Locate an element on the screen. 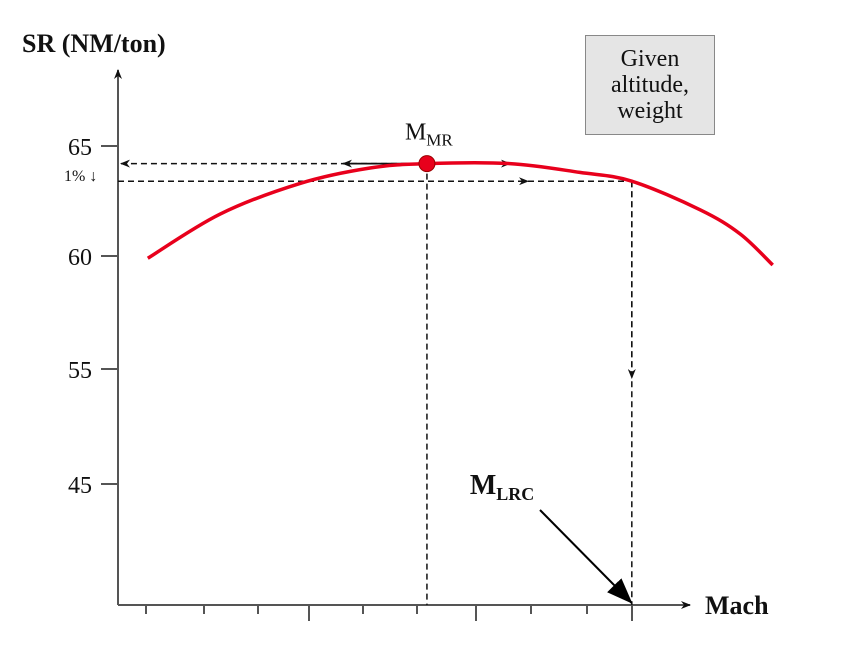  y-tick-label: 55 is located at coordinates (80, 371).